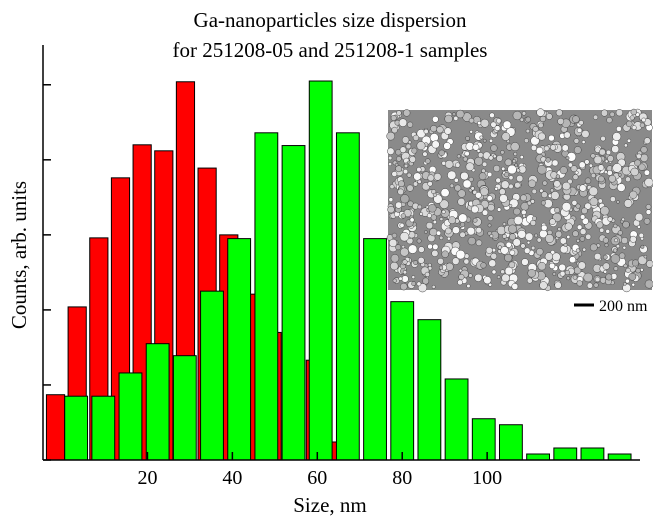 The width and height of the screenshot is (653, 521). I want to click on x-tick-label: 60, so click(317, 478).